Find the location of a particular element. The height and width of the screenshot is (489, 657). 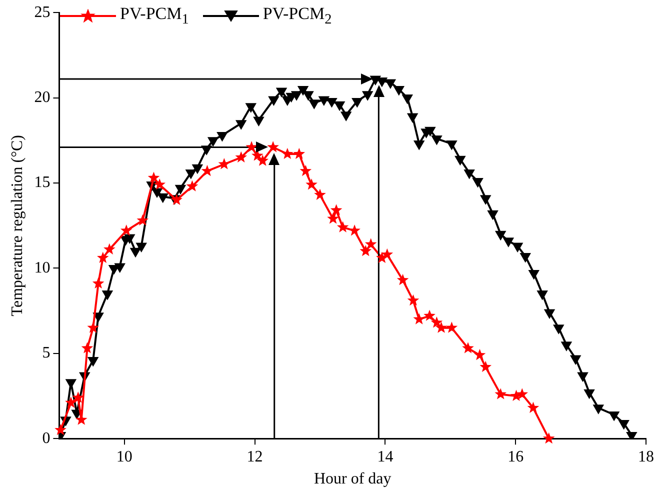

y-tick-label: 20 is located at coordinates (42, 97).